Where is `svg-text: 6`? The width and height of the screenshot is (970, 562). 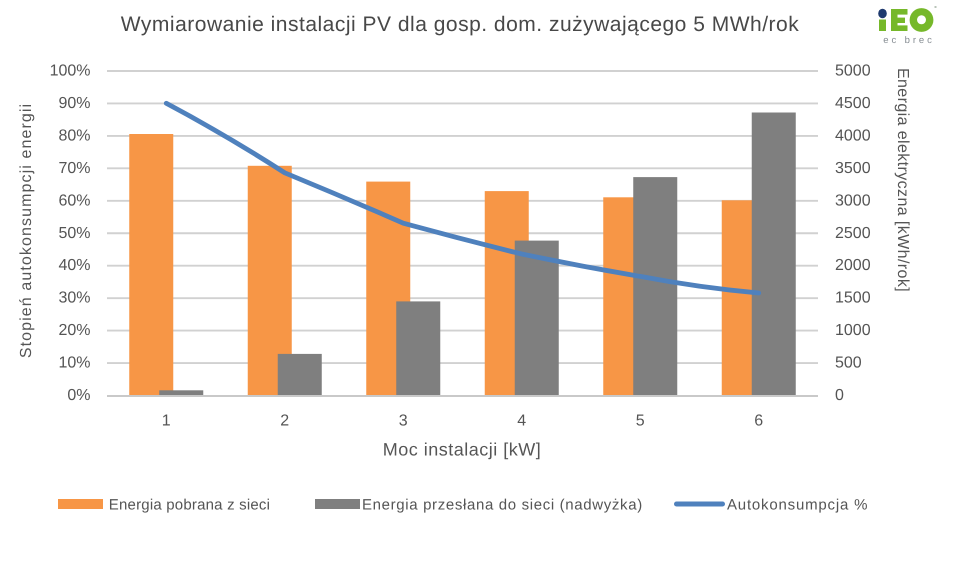 svg-text: 6 is located at coordinates (758, 421).